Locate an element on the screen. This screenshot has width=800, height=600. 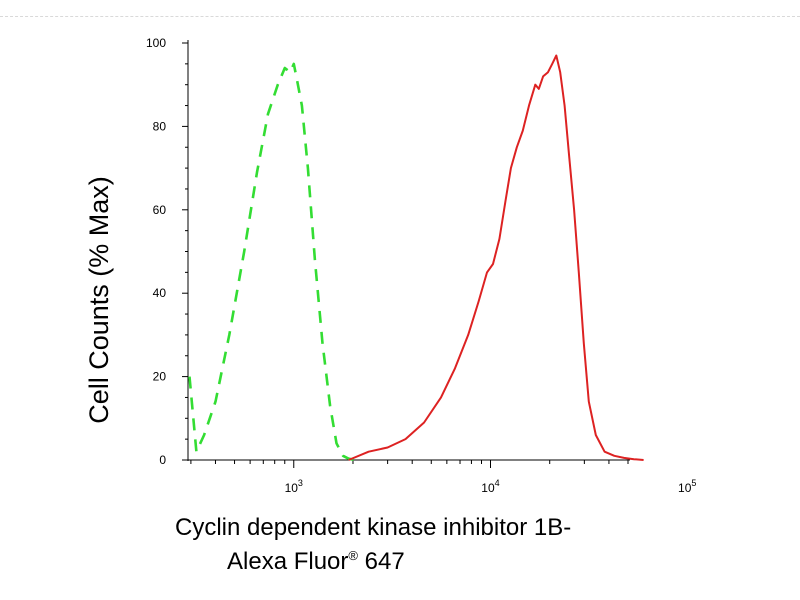
y-tick-label: 60 is located at coordinates (160, 210).